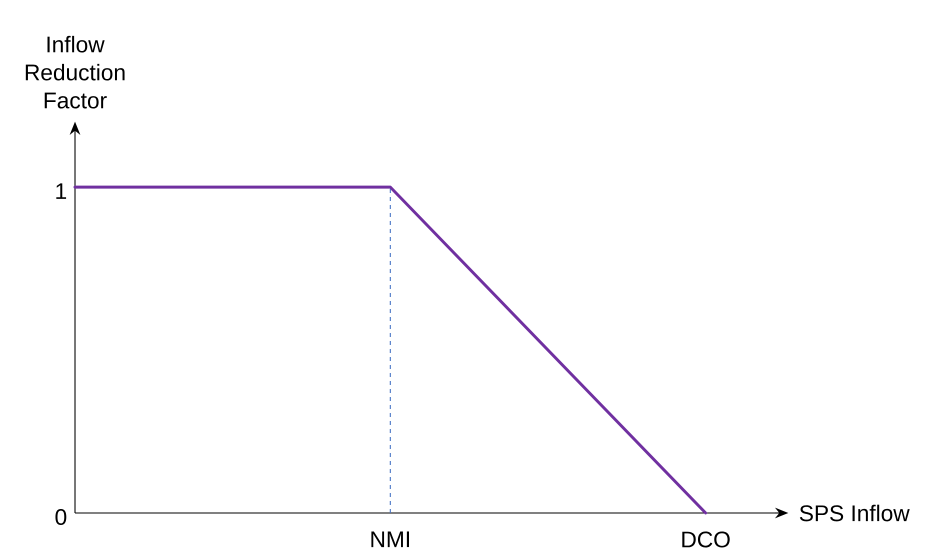 This screenshot has height=555, width=932. Describe the element at coordinates (61, 191) in the screenshot. I see `y-tick-label: 1` at that location.